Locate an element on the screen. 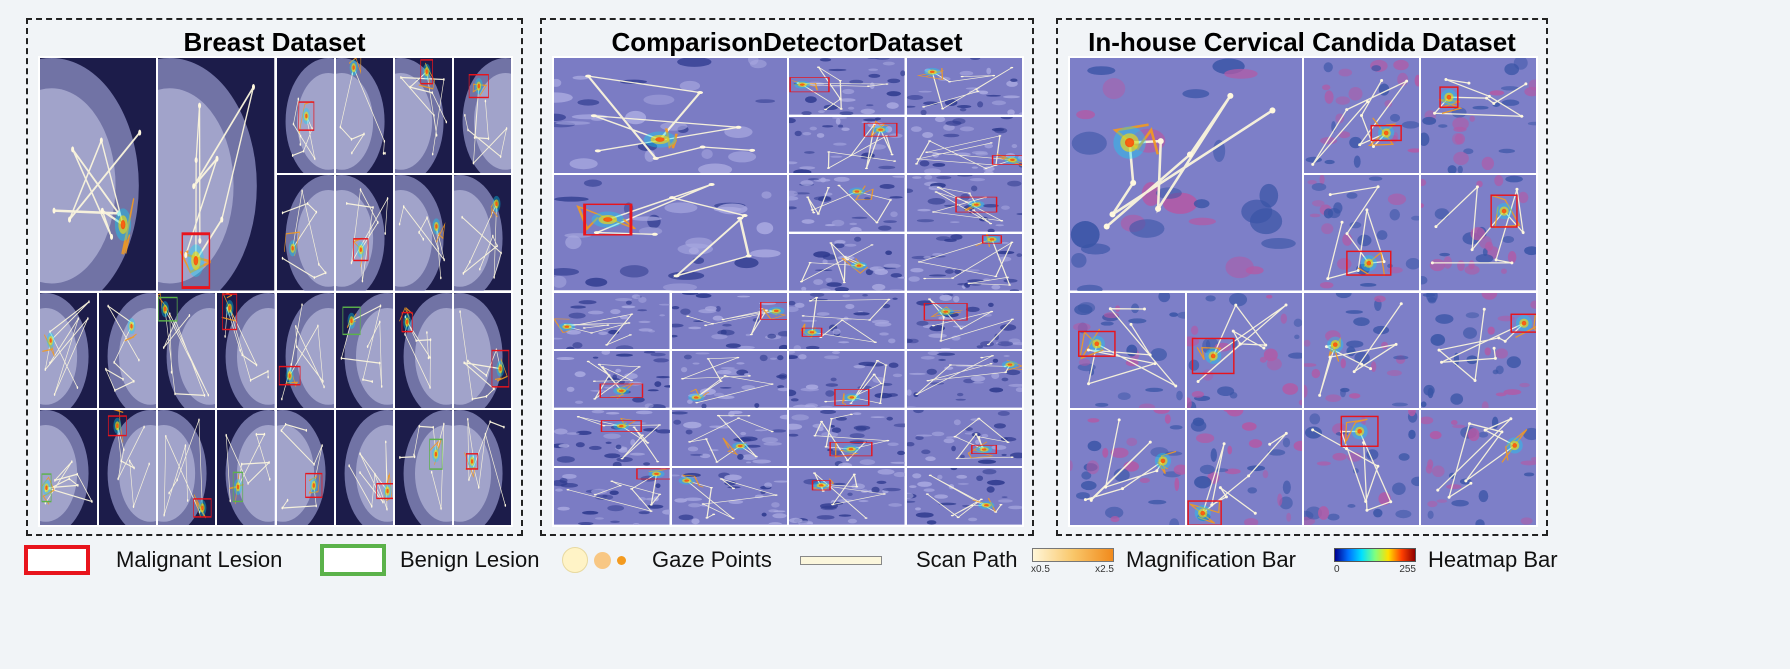  legend-label: Malignant Lesion is located at coordinates (199, 559).